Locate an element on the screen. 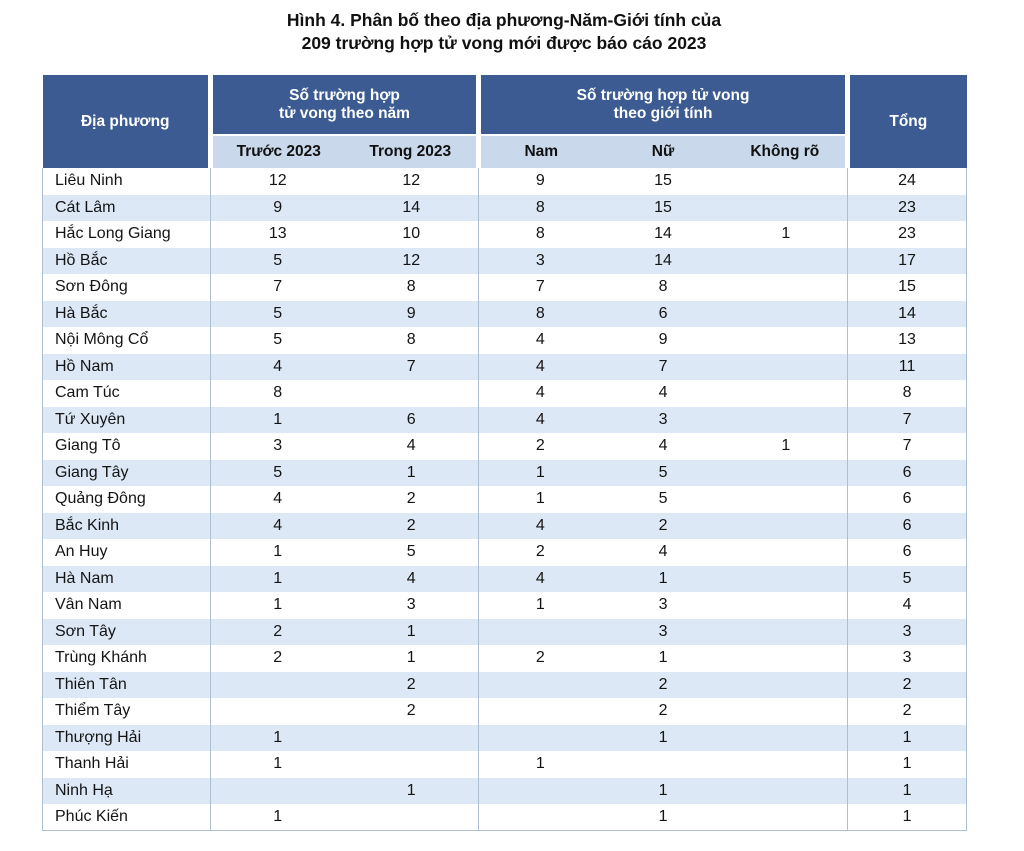  table-row: Thiên Tân 2 2 2 is located at coordinates (505, 684).